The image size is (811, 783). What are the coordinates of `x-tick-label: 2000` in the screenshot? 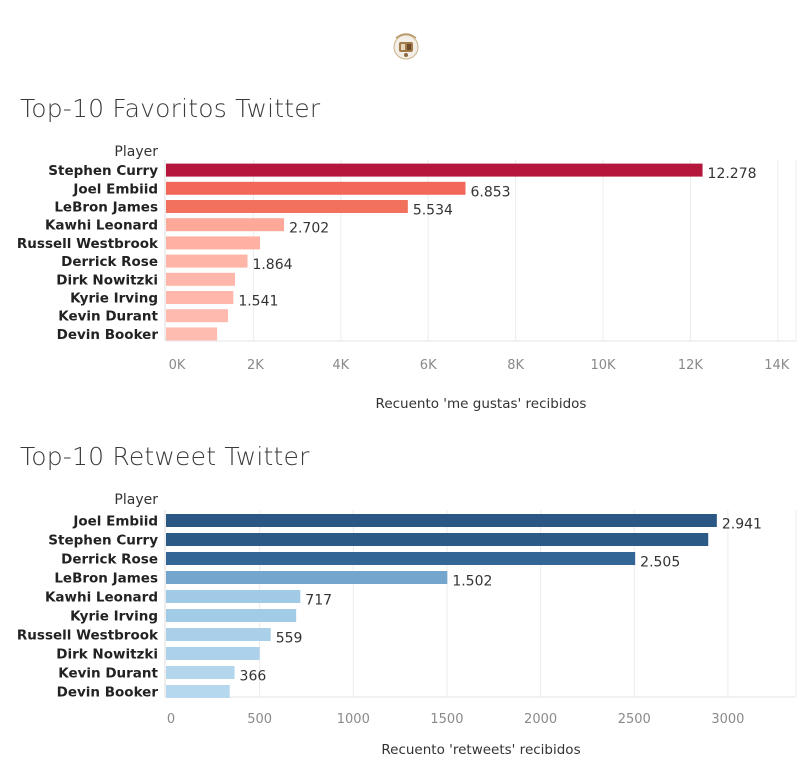 It's located at (540, 719).